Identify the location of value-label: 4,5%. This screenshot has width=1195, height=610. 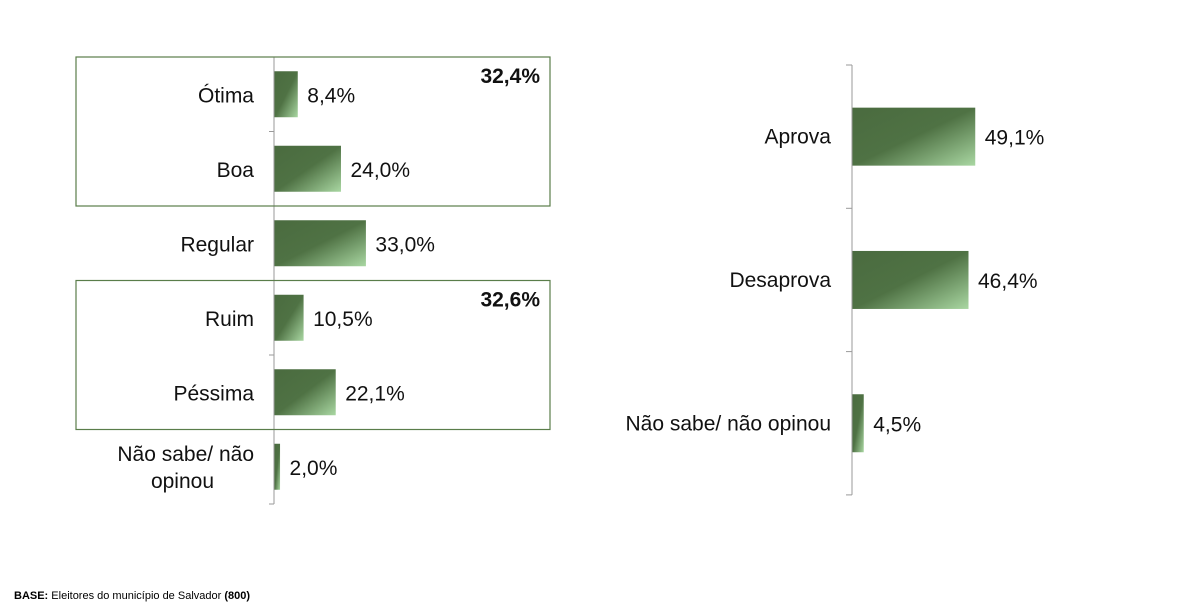
(897, 424).